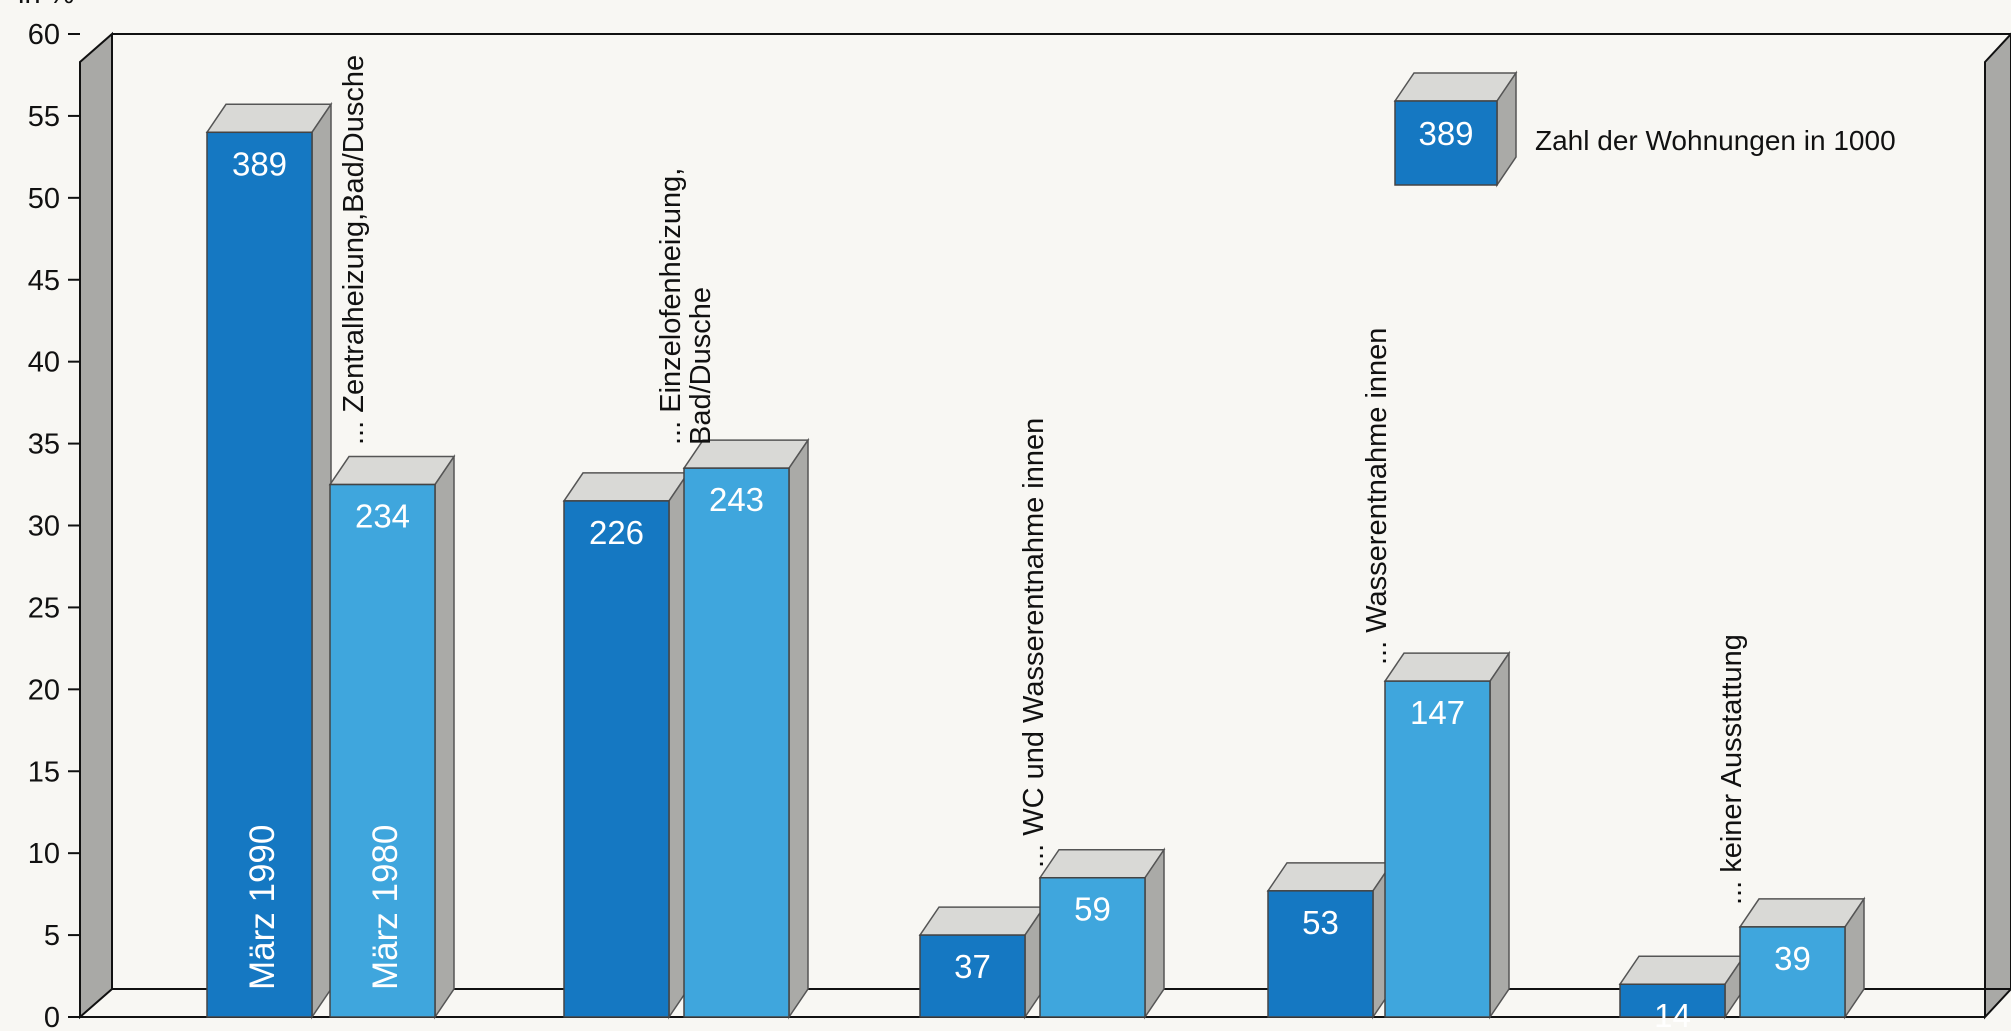  Describe the element at coordinates (44, 445) in the screenshot. I see `y-tick-label: 35` at that location.